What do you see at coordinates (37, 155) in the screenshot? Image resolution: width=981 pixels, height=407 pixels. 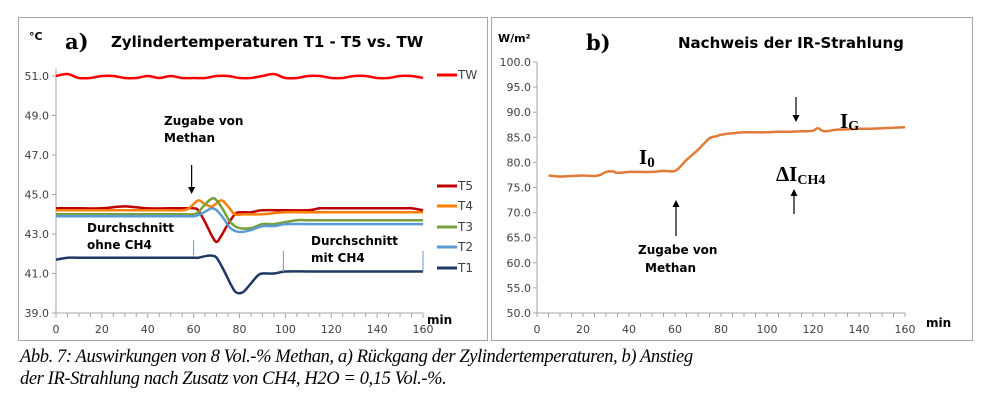 I see `y-tick-label: 47.0` at bounding box center [37, 155].